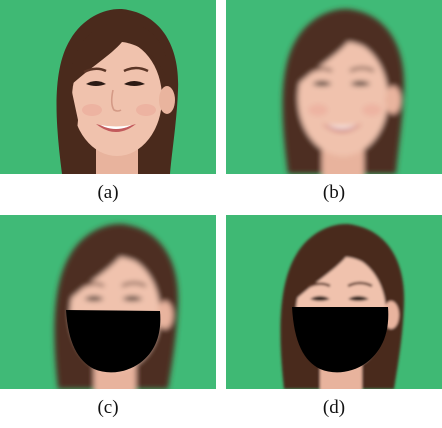 This screenshot has width=442, height=428. Describe the element at coordinates (108, 192) in the screenshot. I see `caption-a: (a)` at that location.